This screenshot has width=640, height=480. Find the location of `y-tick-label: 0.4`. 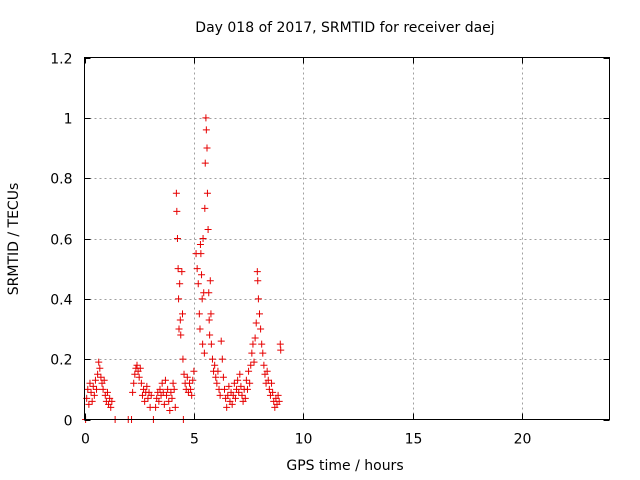

y-tick-label: 0.4 is located at coordinates (61, 301).